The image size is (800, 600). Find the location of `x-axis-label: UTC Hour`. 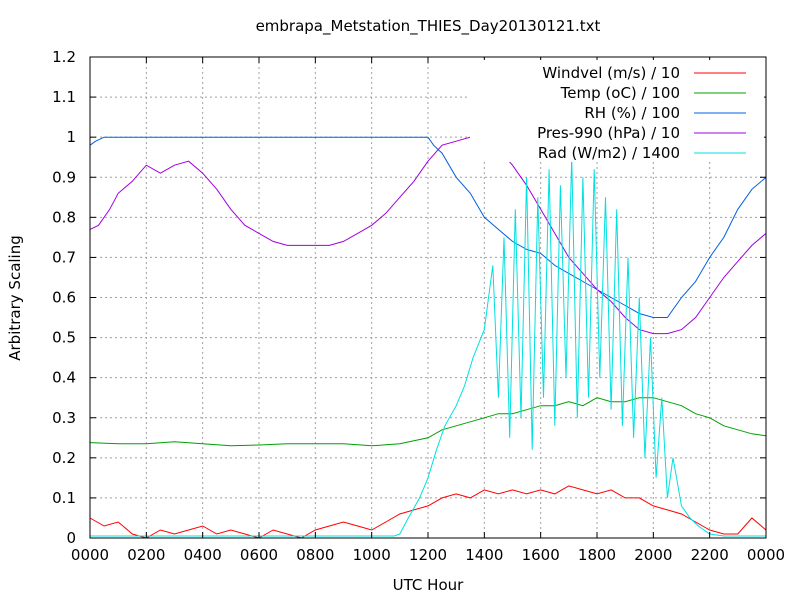

x-axis-label: UTC Hour is located at coordinates (428, 585).